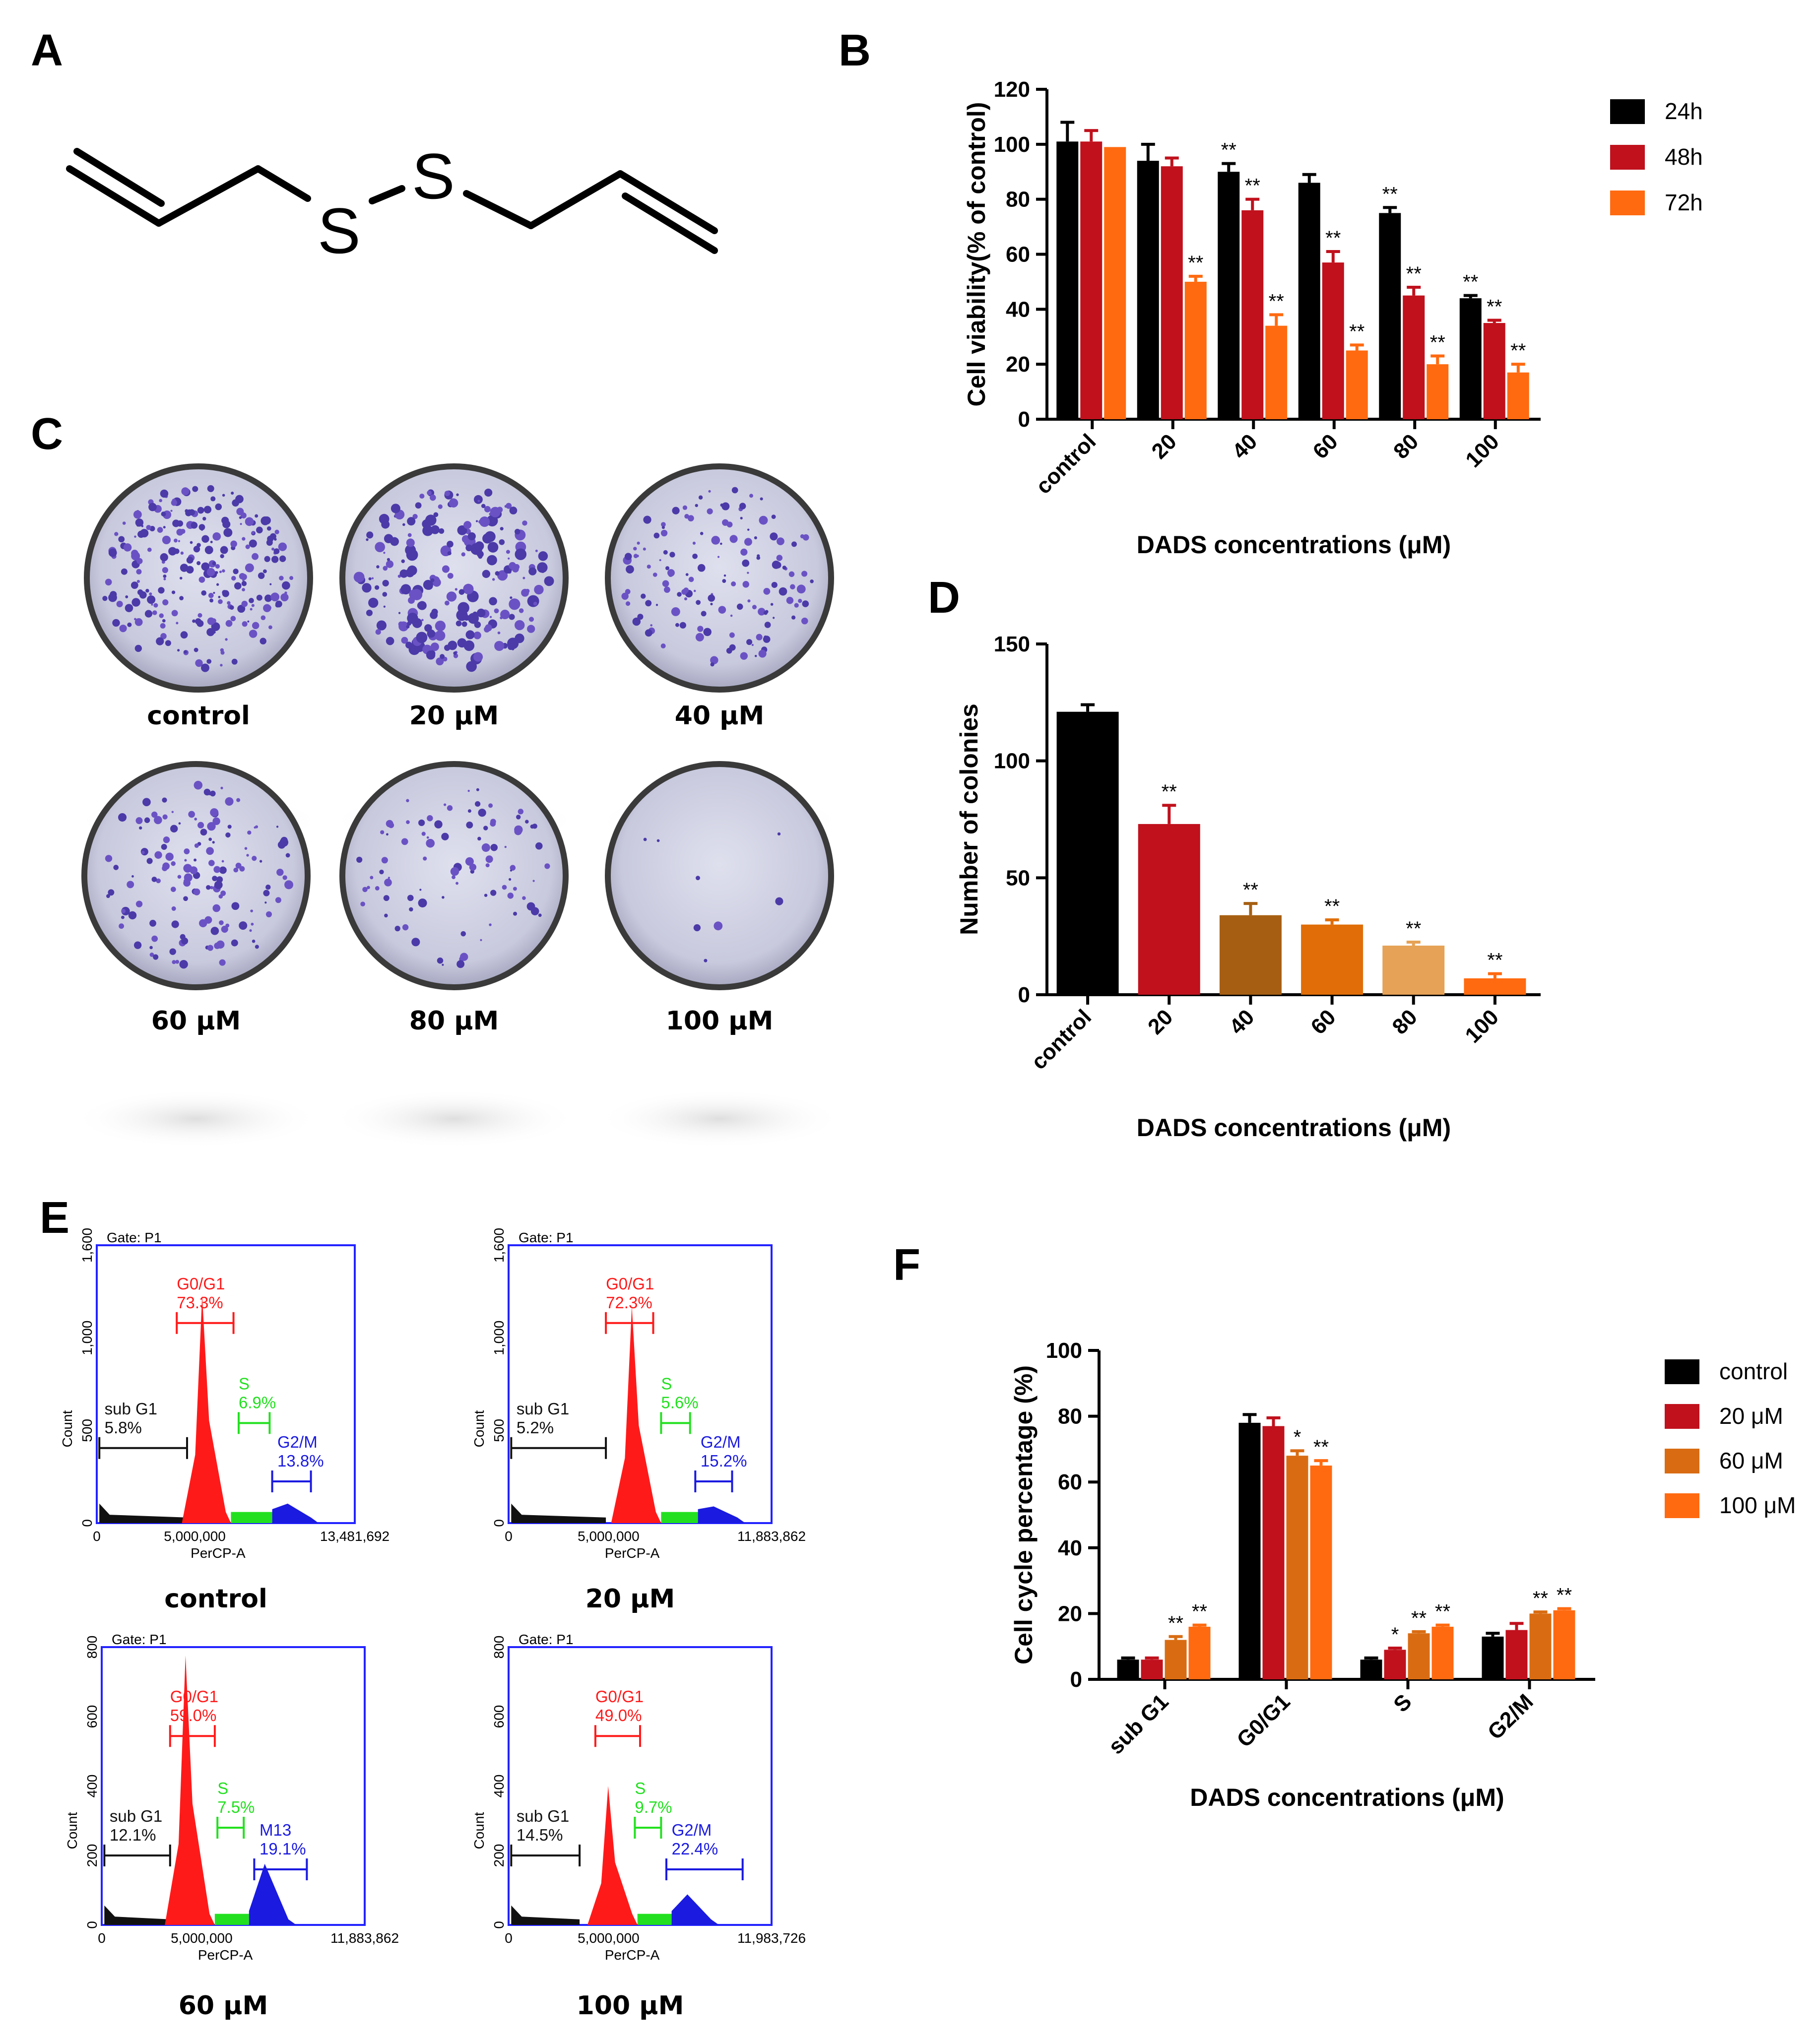 The image size is (1819, 2044). I want to click on y-tick-label: 80, so click(1070, 1417).